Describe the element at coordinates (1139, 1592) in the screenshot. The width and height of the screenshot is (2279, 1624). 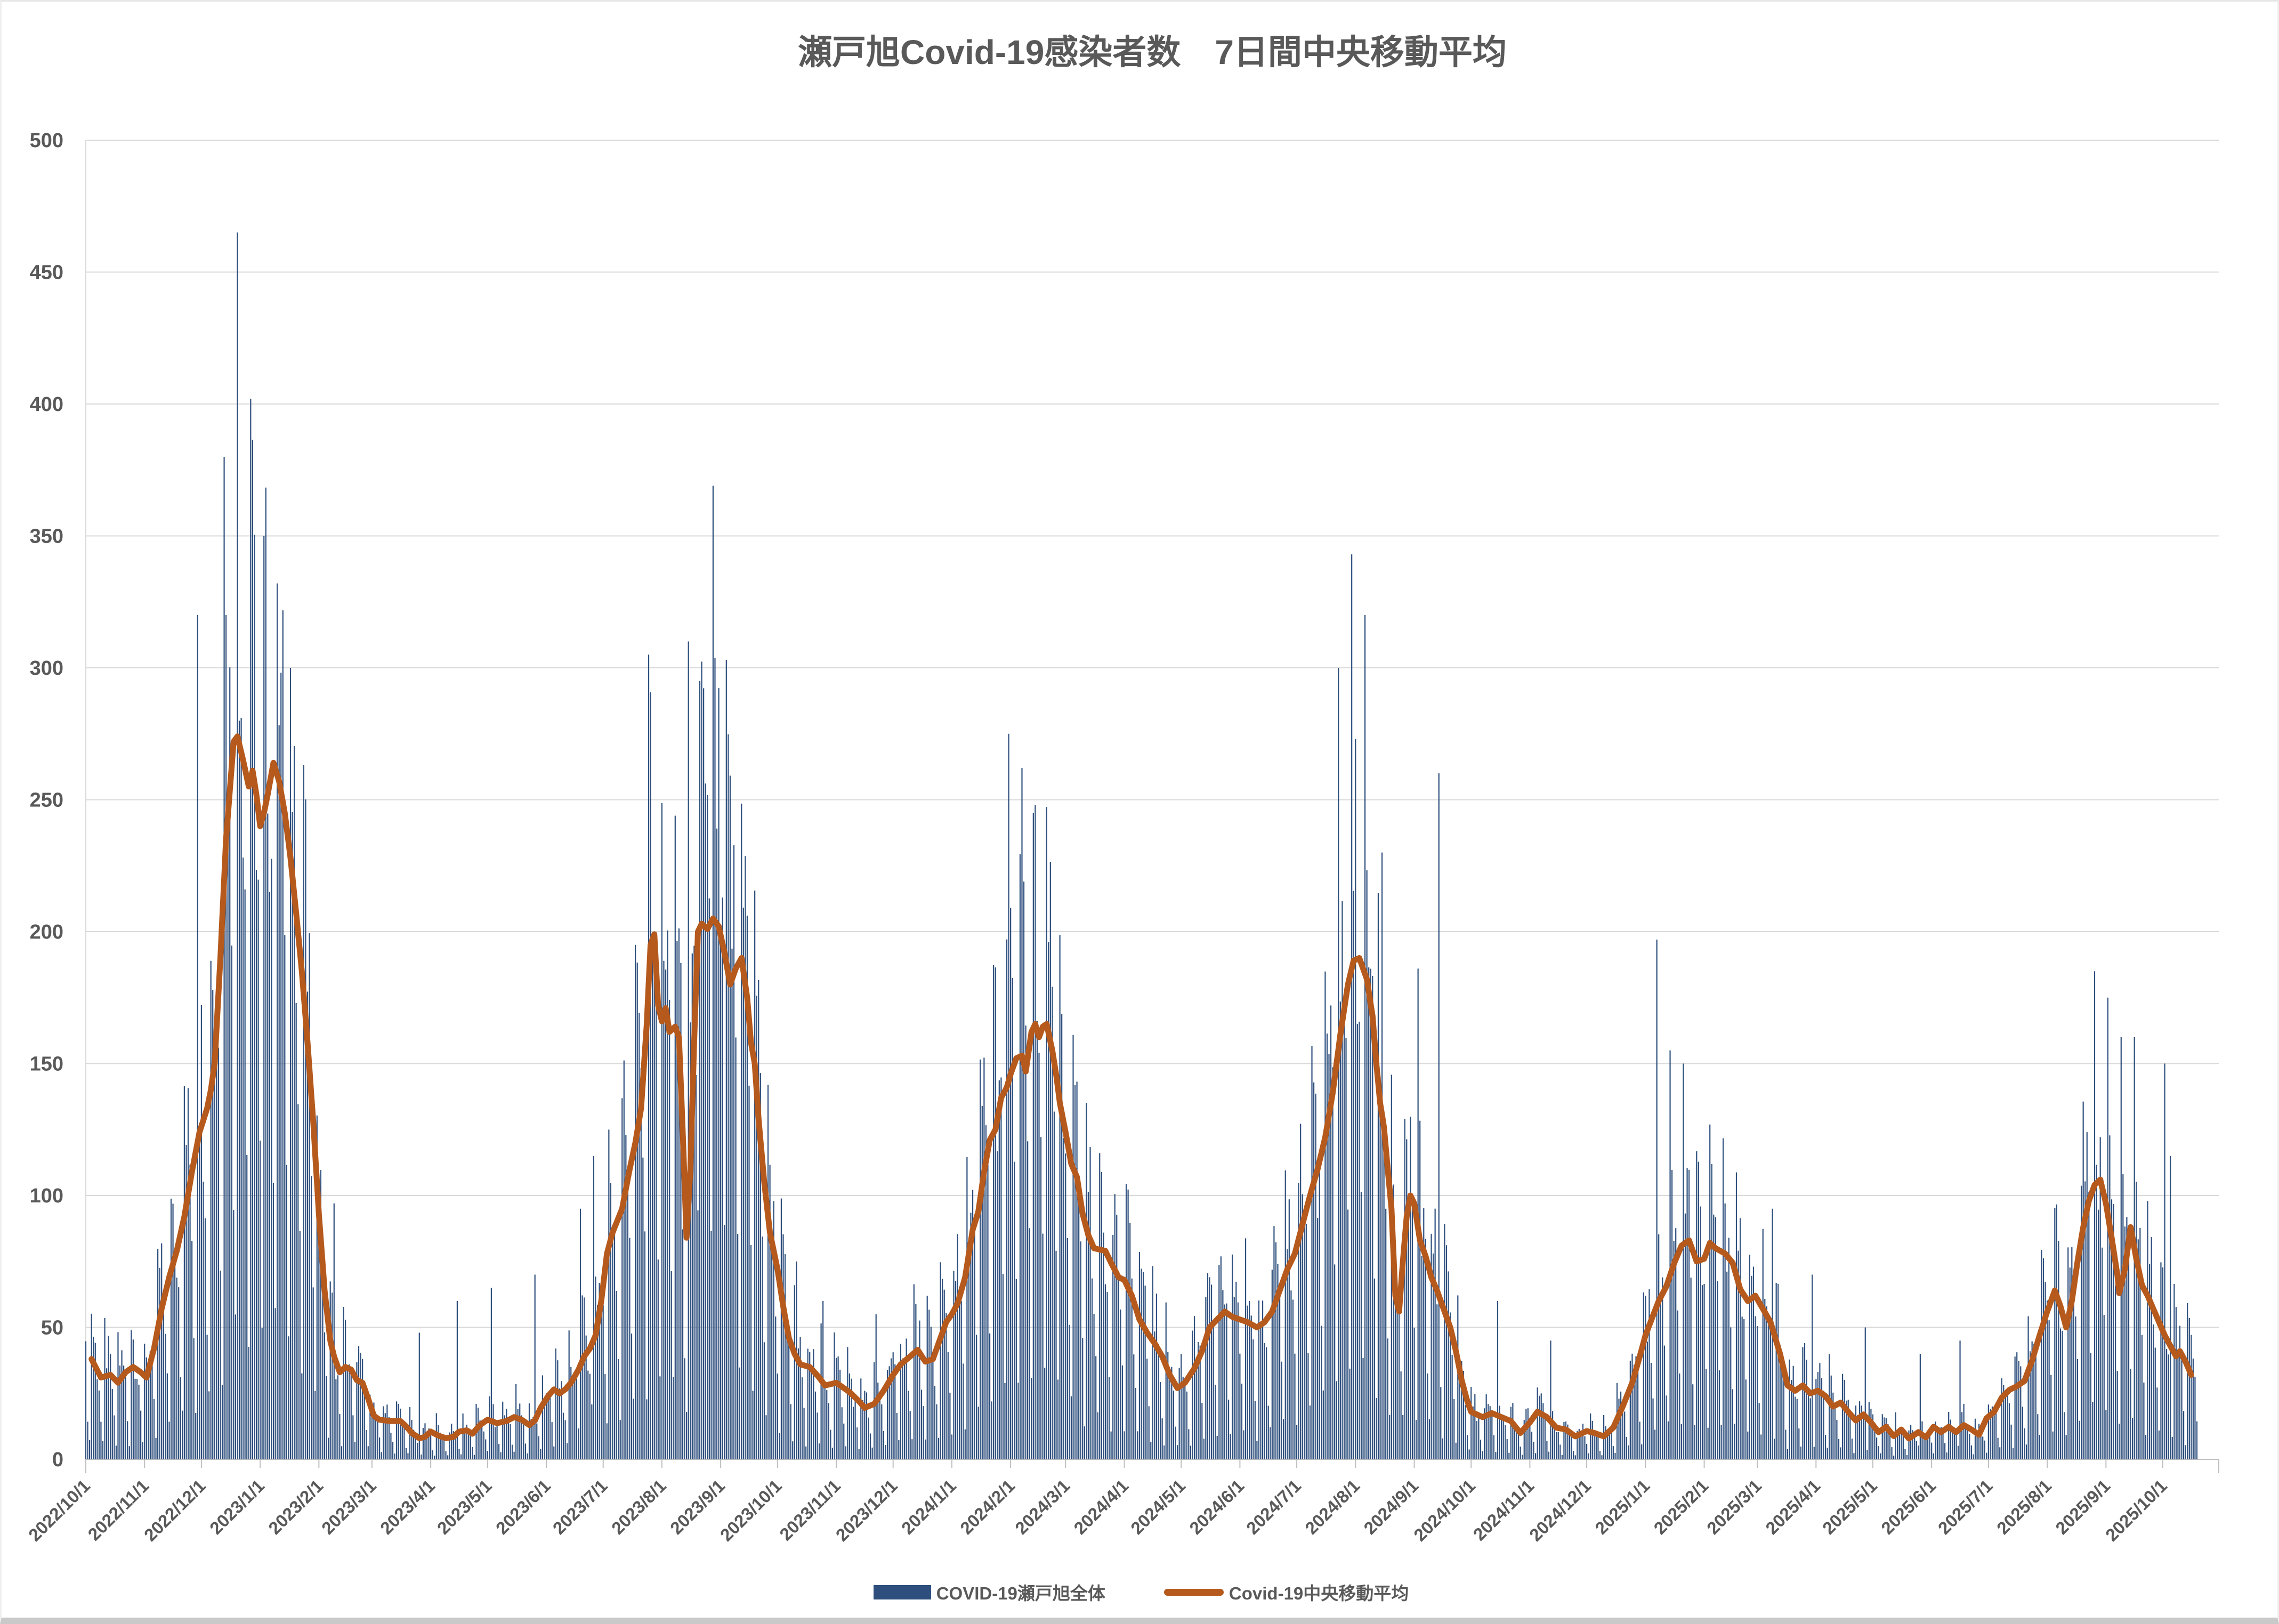
I see `chart-legend: COVID-19瀬戸旭全体 Covid-19中央移動平均` at that location.